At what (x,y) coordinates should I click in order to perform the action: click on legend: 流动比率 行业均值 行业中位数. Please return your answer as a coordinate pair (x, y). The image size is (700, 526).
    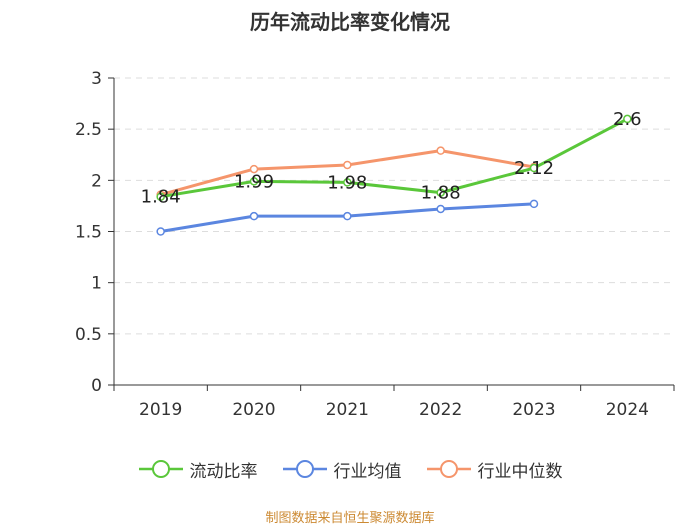
    Looking at the image, I should click on (350, 469).